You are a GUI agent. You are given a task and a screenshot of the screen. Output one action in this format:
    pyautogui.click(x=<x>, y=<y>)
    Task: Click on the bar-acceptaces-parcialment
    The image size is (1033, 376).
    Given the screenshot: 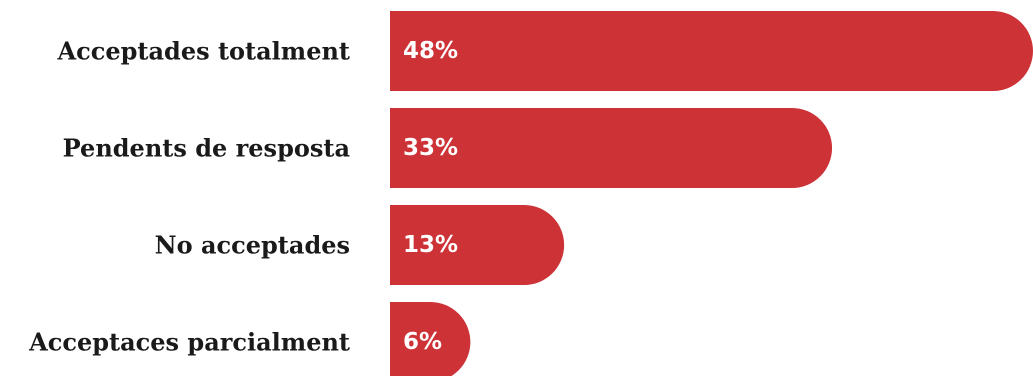 What is the action you would take?
    pyautogui.click(x=430, y=339)
    